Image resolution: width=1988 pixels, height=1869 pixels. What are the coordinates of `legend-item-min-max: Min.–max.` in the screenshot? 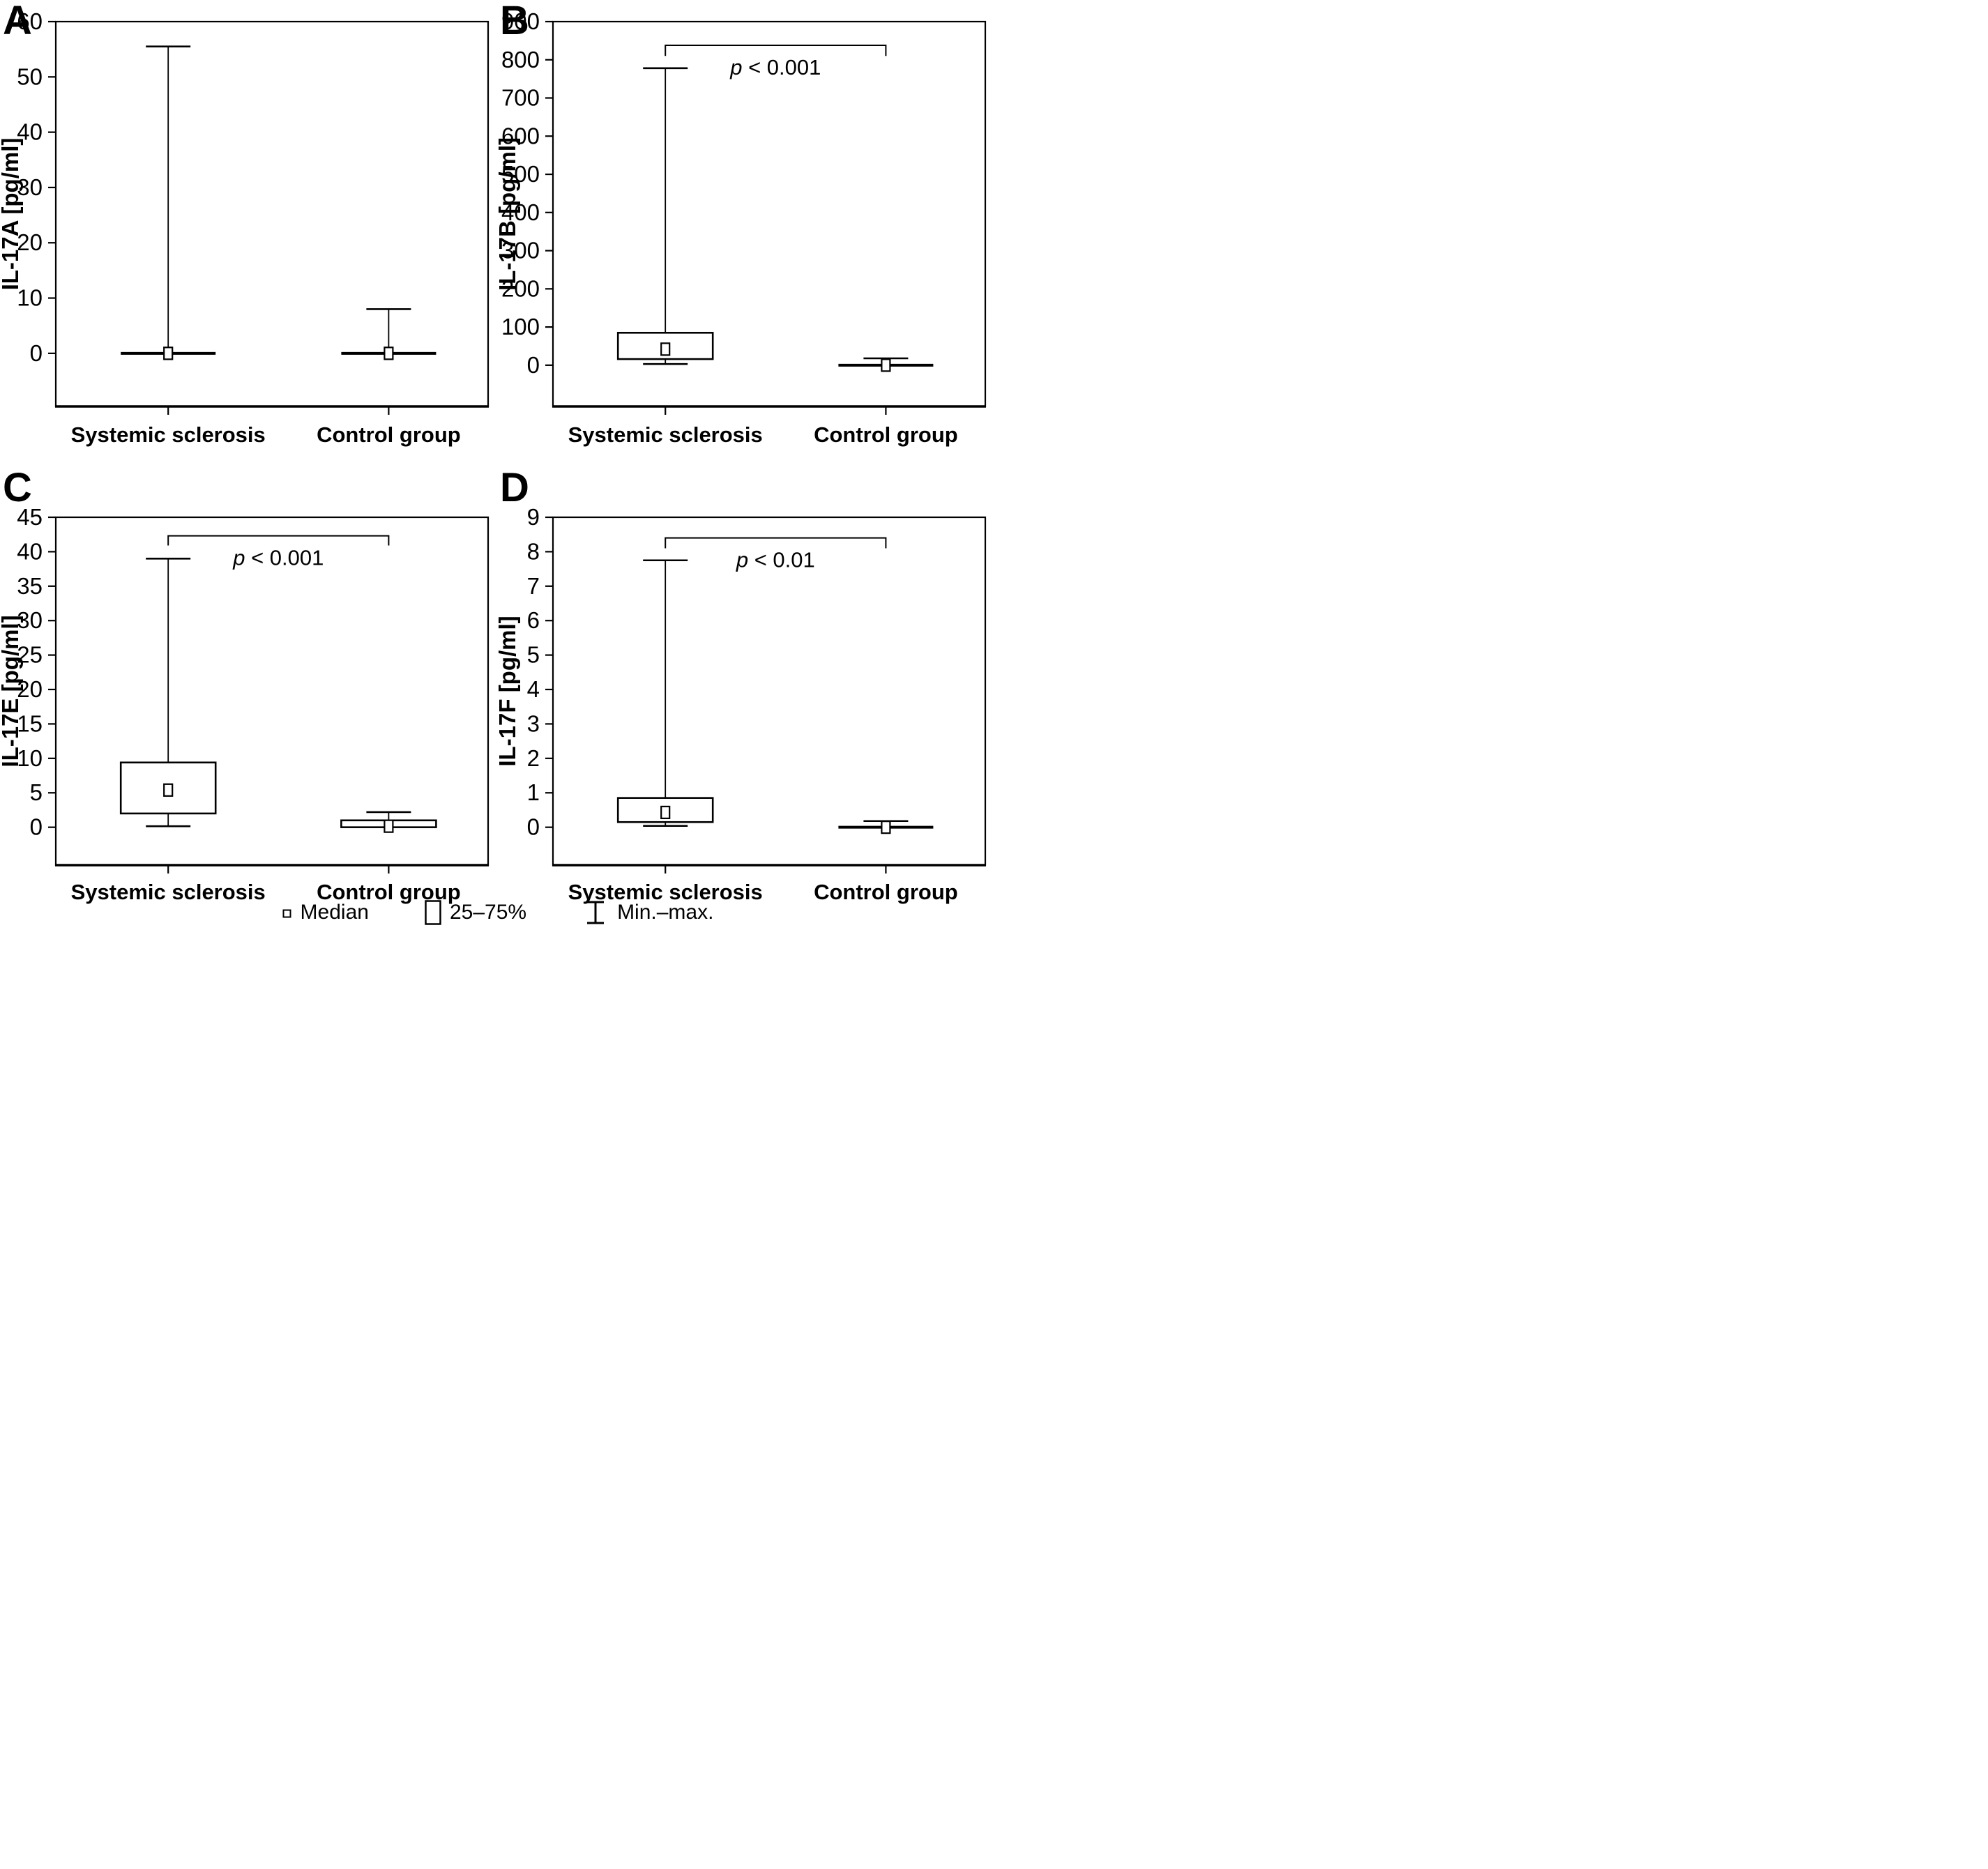 It's located at (647, 912).